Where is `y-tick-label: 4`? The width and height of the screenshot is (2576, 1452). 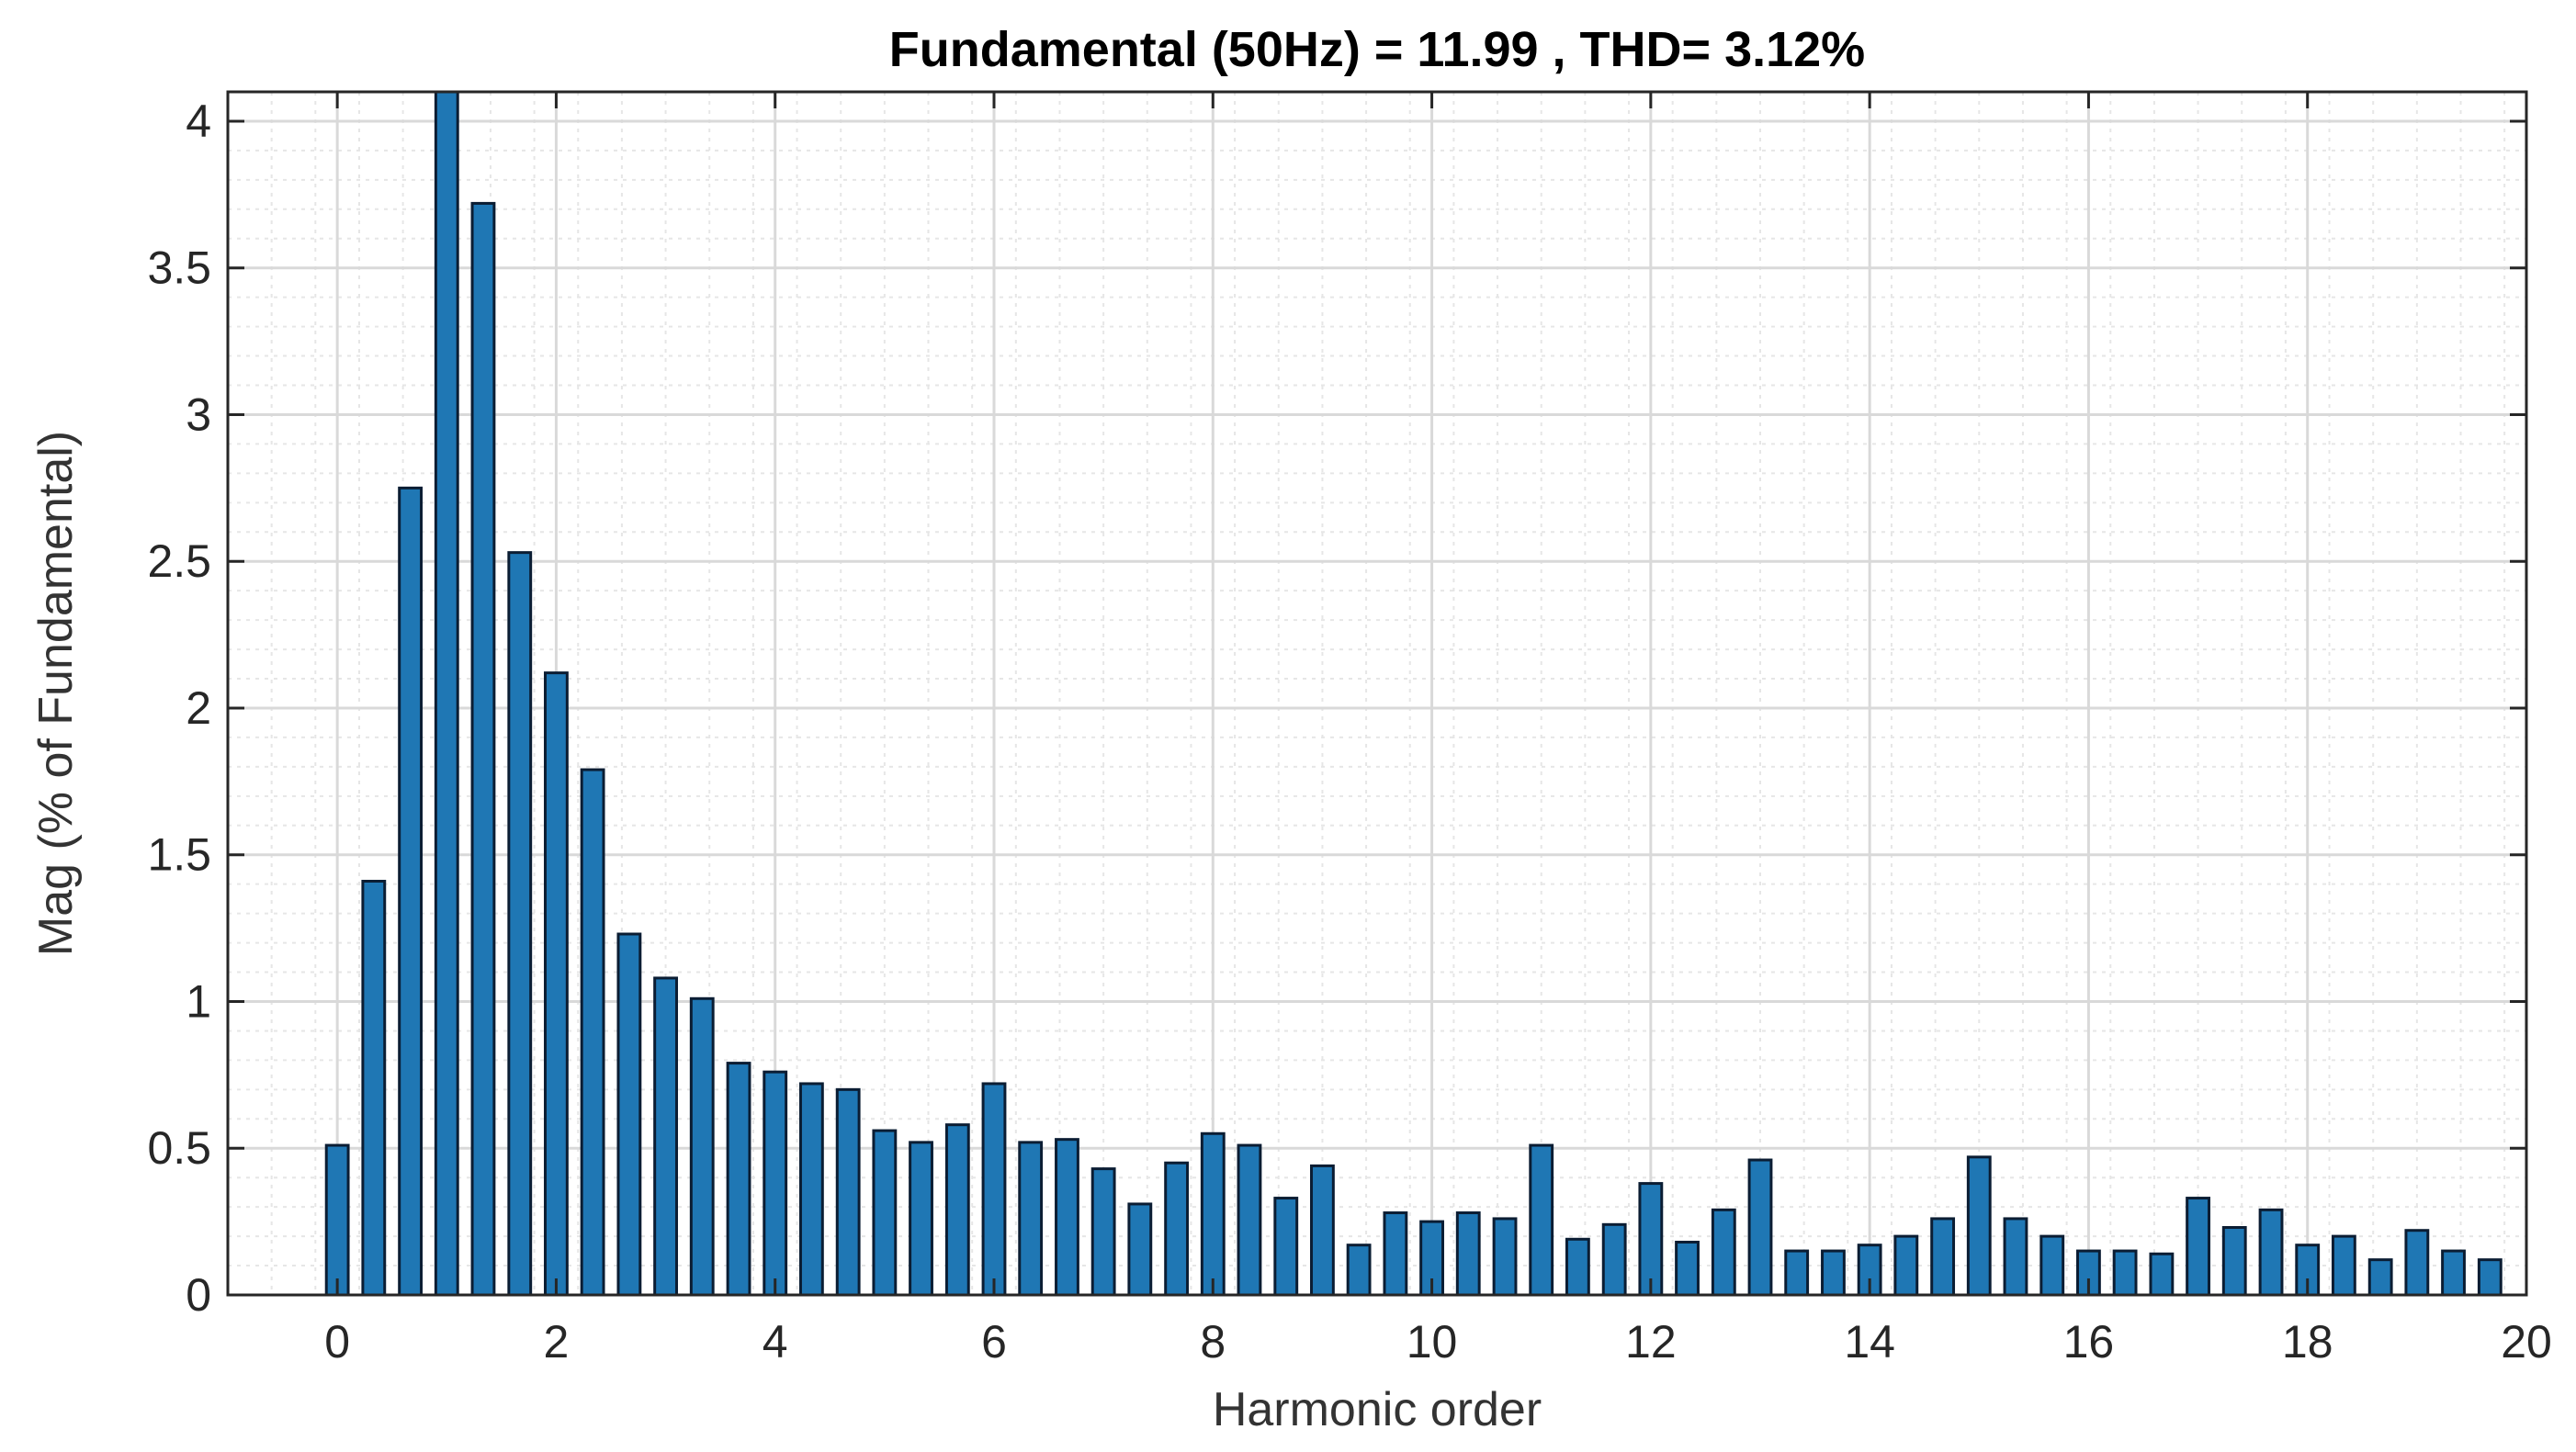 y-tick-label: 4 is located at coordinates (198, 121).